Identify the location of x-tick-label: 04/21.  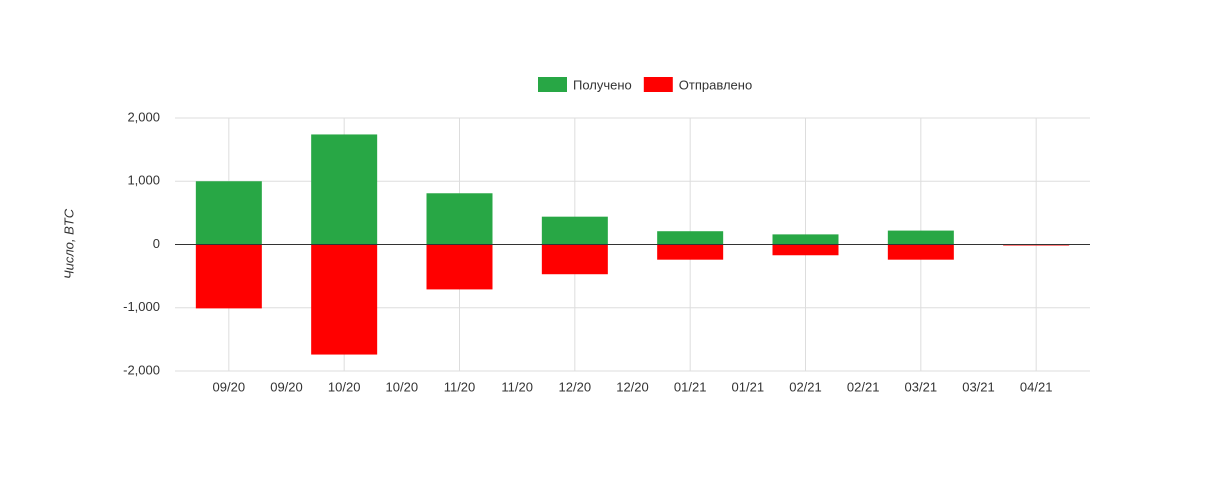
(1036, 386).